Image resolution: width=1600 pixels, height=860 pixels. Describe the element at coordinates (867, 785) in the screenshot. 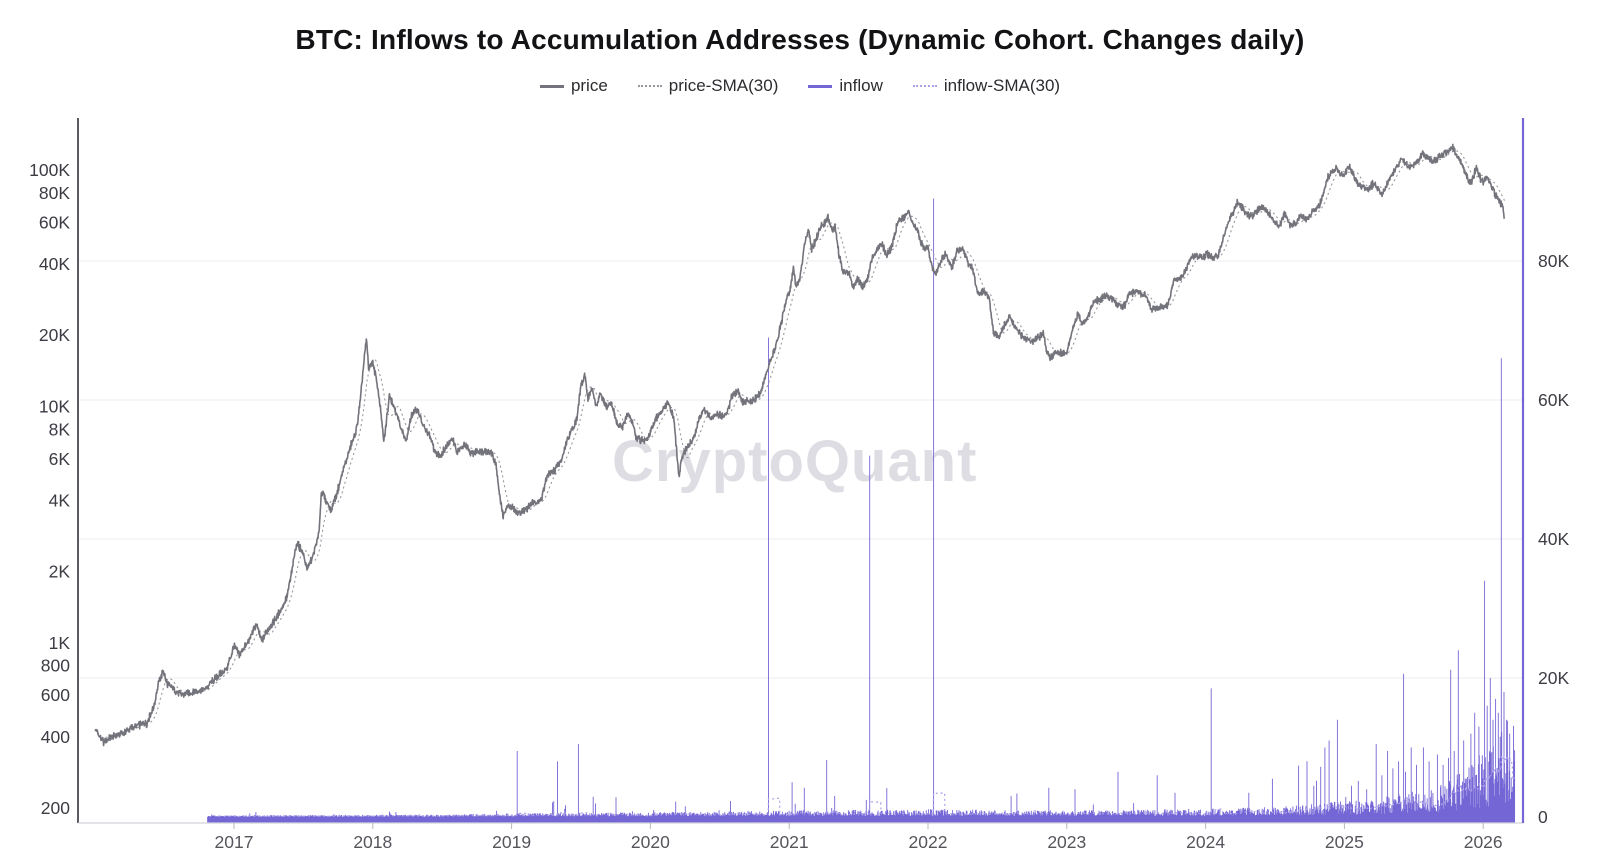

I see `inflow-sma-series` at that location.